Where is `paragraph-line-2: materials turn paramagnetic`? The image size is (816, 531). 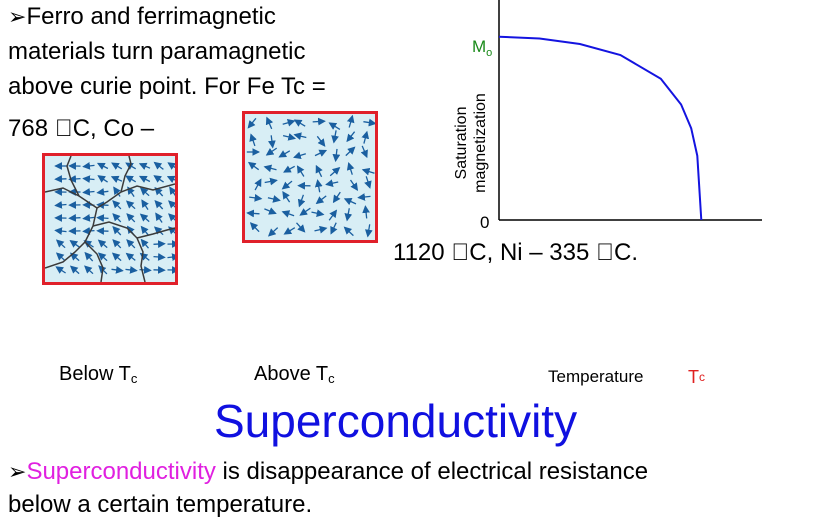
paragraph-line-2: materials turn paramagnetic is located at coordinates (157, 51).